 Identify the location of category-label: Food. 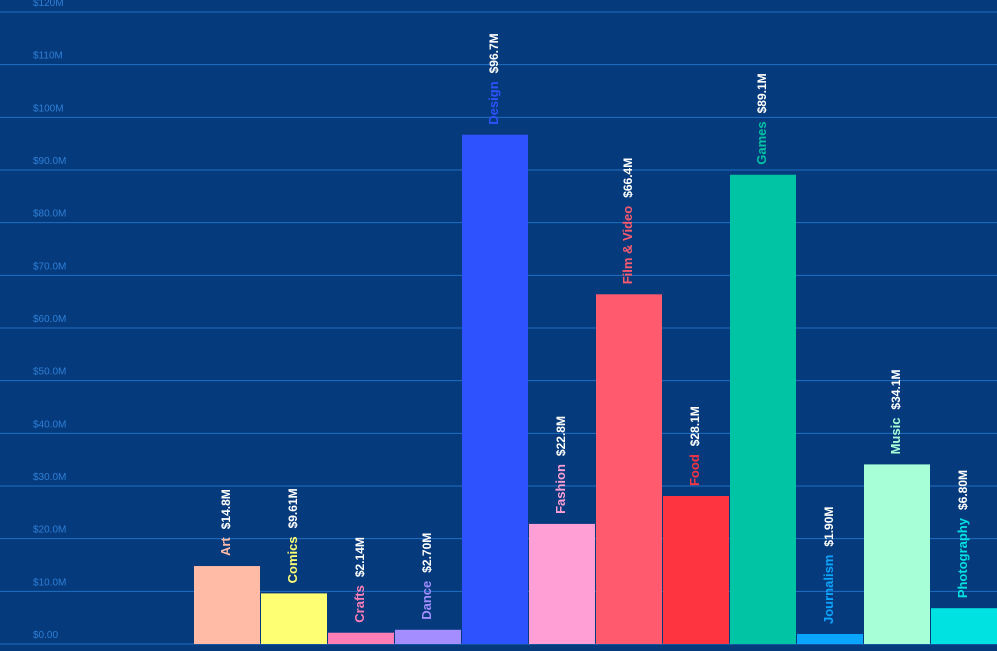
(694, 470).